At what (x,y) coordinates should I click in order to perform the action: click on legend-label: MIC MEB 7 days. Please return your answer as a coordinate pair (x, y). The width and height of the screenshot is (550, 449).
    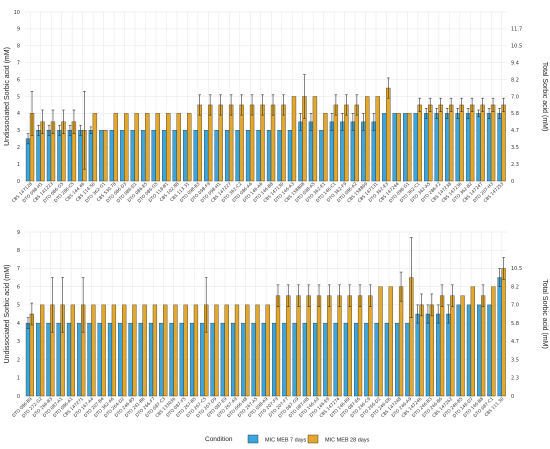
    Looking at the image, I should click on (286, 441).